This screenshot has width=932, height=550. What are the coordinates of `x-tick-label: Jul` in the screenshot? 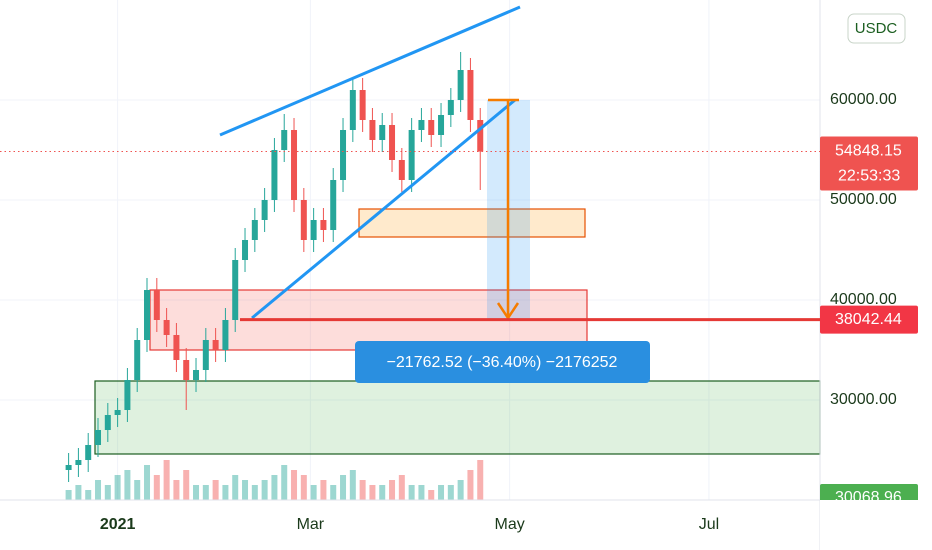 It's located at (709, 524).